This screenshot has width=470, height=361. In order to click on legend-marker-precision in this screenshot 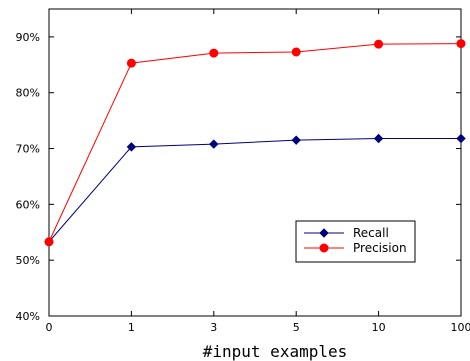, I will do `click(324, 248)`.